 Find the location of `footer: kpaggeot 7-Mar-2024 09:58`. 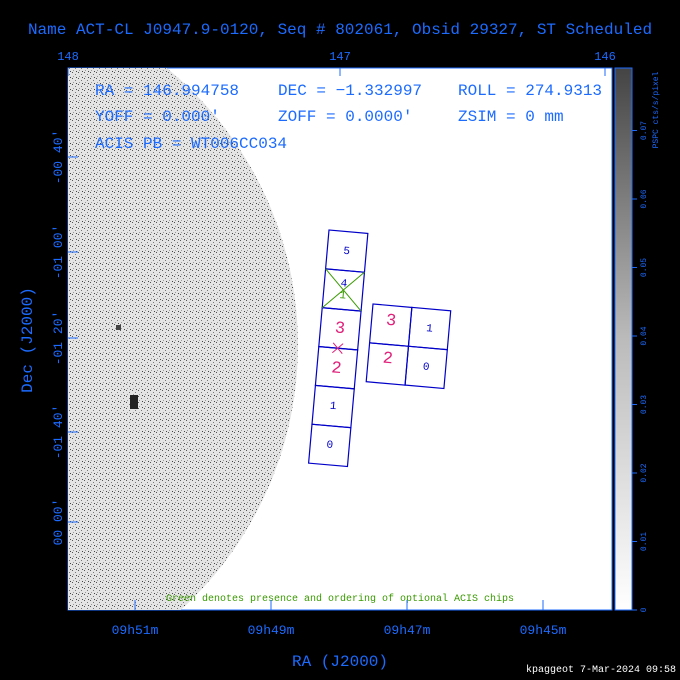

footer: kpaggeot 7-Mar-2024 09:58 is located at coordinates (601, 670).